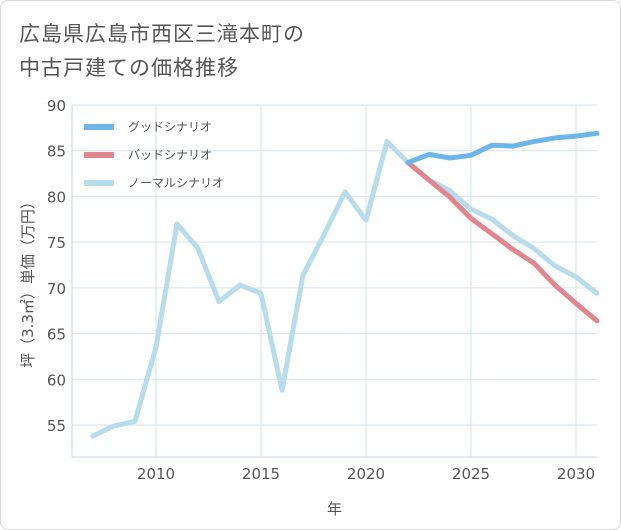 This screenshot has height=530, width=621. I want to click on title-line-1: 広島県広島市西区三滝本町の, so click(162, 34).